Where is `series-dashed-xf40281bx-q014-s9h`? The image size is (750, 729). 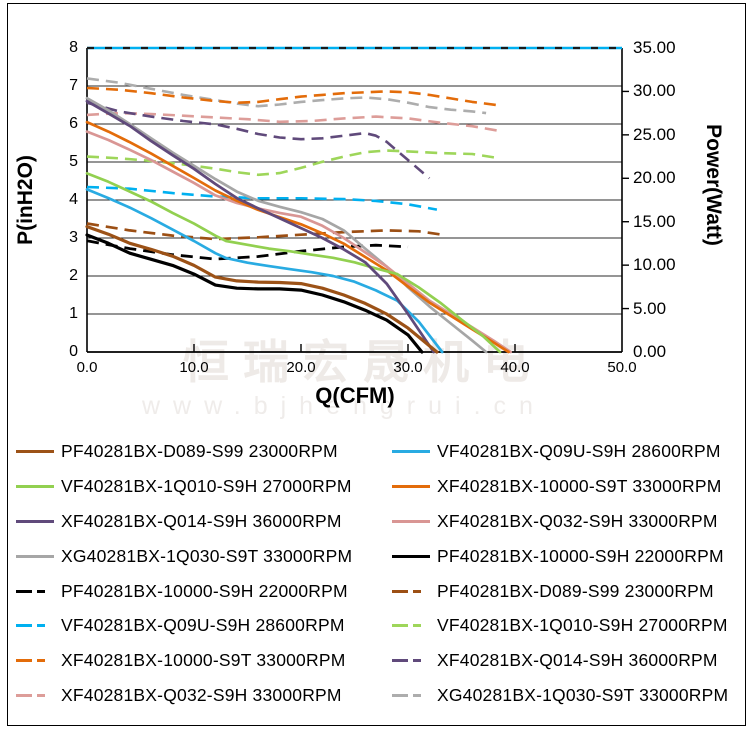 series-dashed-xf40281bx-q014-s9h is located at coordinates (258, 140).